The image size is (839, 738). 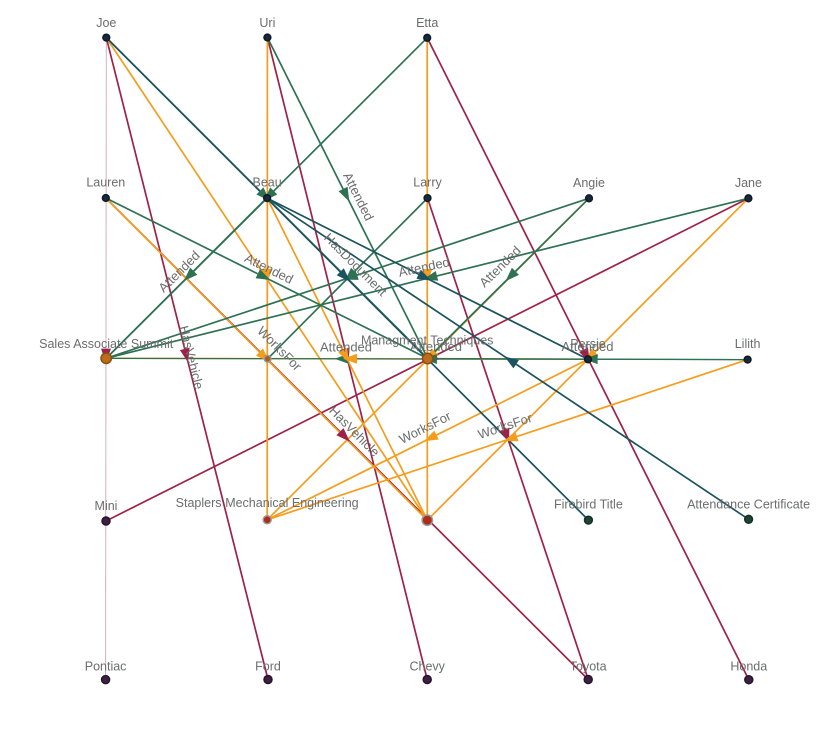 What do you see at coordinates (266, 183) in the screenshot?
I see `svg-text: Beau` at bounding box center [266, 183].